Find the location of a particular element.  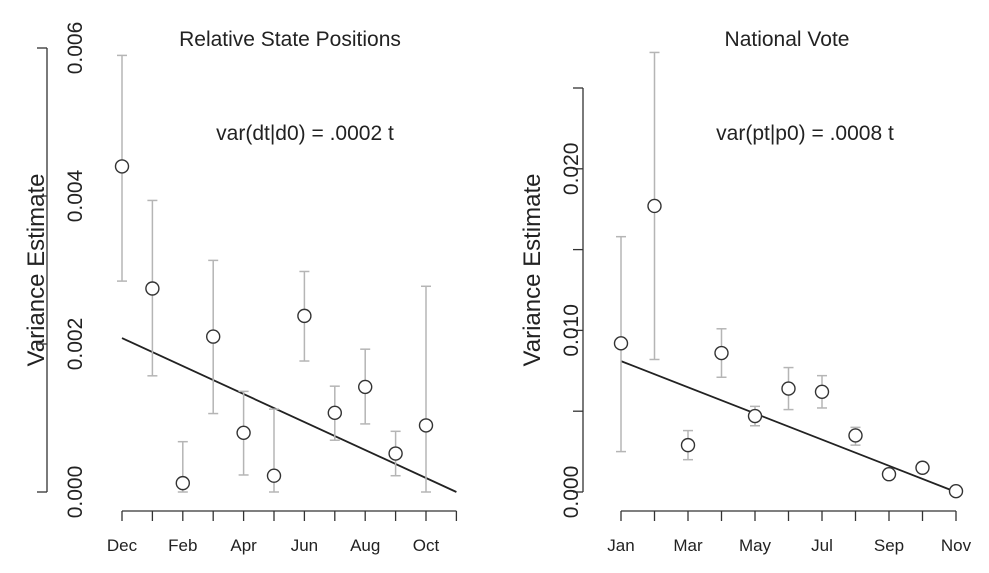

x-tick-label: May is located at coordinates (755, 545).